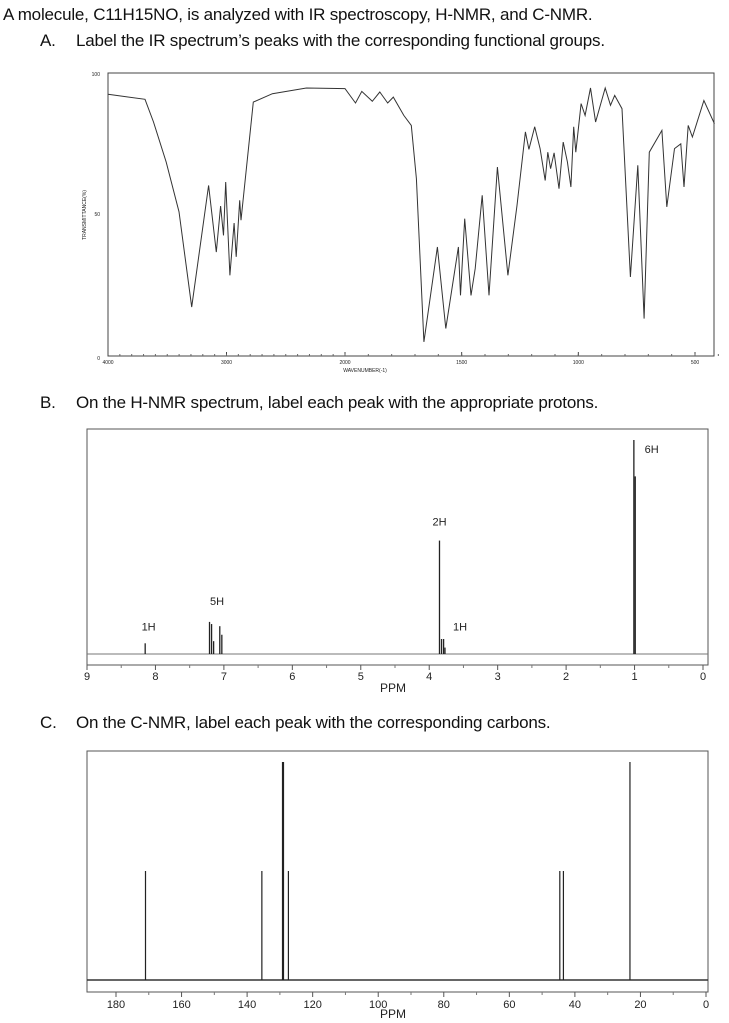 This screenshot has width=729, height=1023. What do you see at coordinates (247, 1005) in the screenshot?
I see `cnmr-xtick-label: 140` at bounding box center [247, 1005].